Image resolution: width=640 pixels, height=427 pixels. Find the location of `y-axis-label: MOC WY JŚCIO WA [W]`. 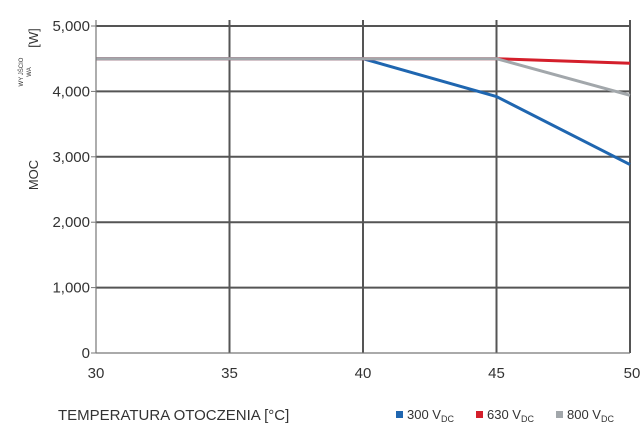

y-axis-label: MOC WY JŚCIO WA [W] is located at coordinates (29, 109).